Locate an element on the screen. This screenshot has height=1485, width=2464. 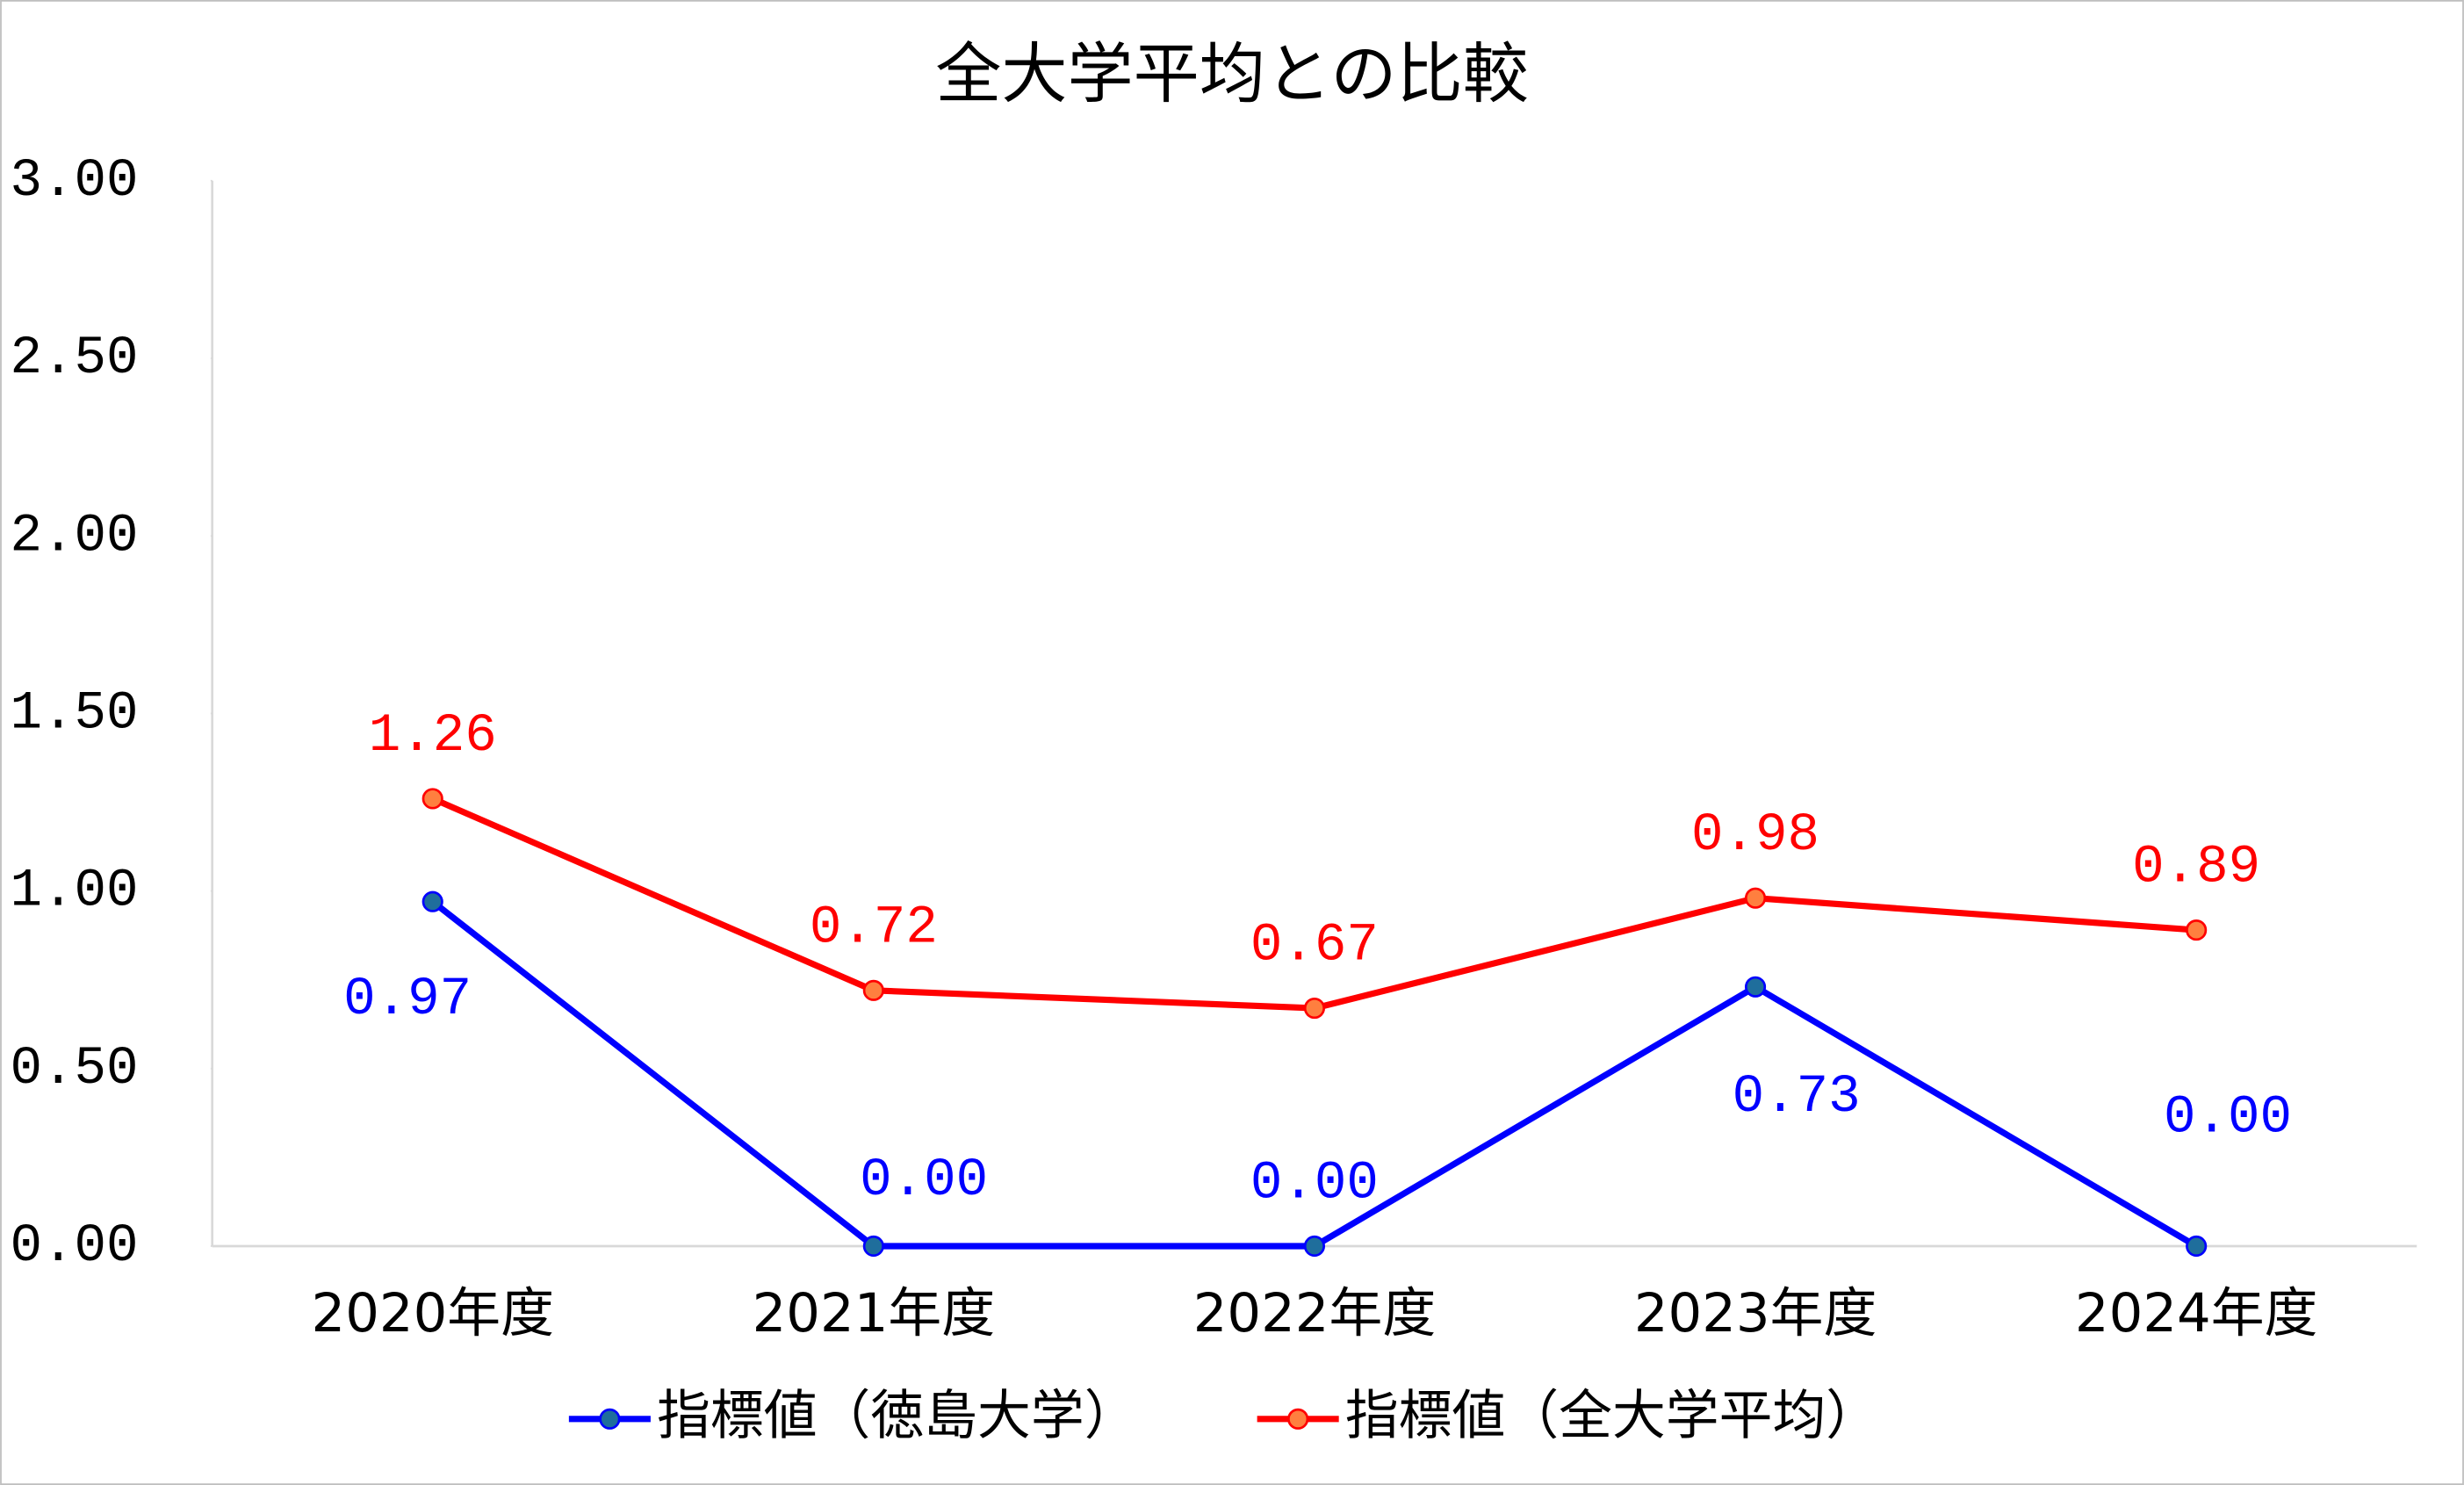
legend-label: 指標値（徳島大学） is located at coordinates (897, 1415).